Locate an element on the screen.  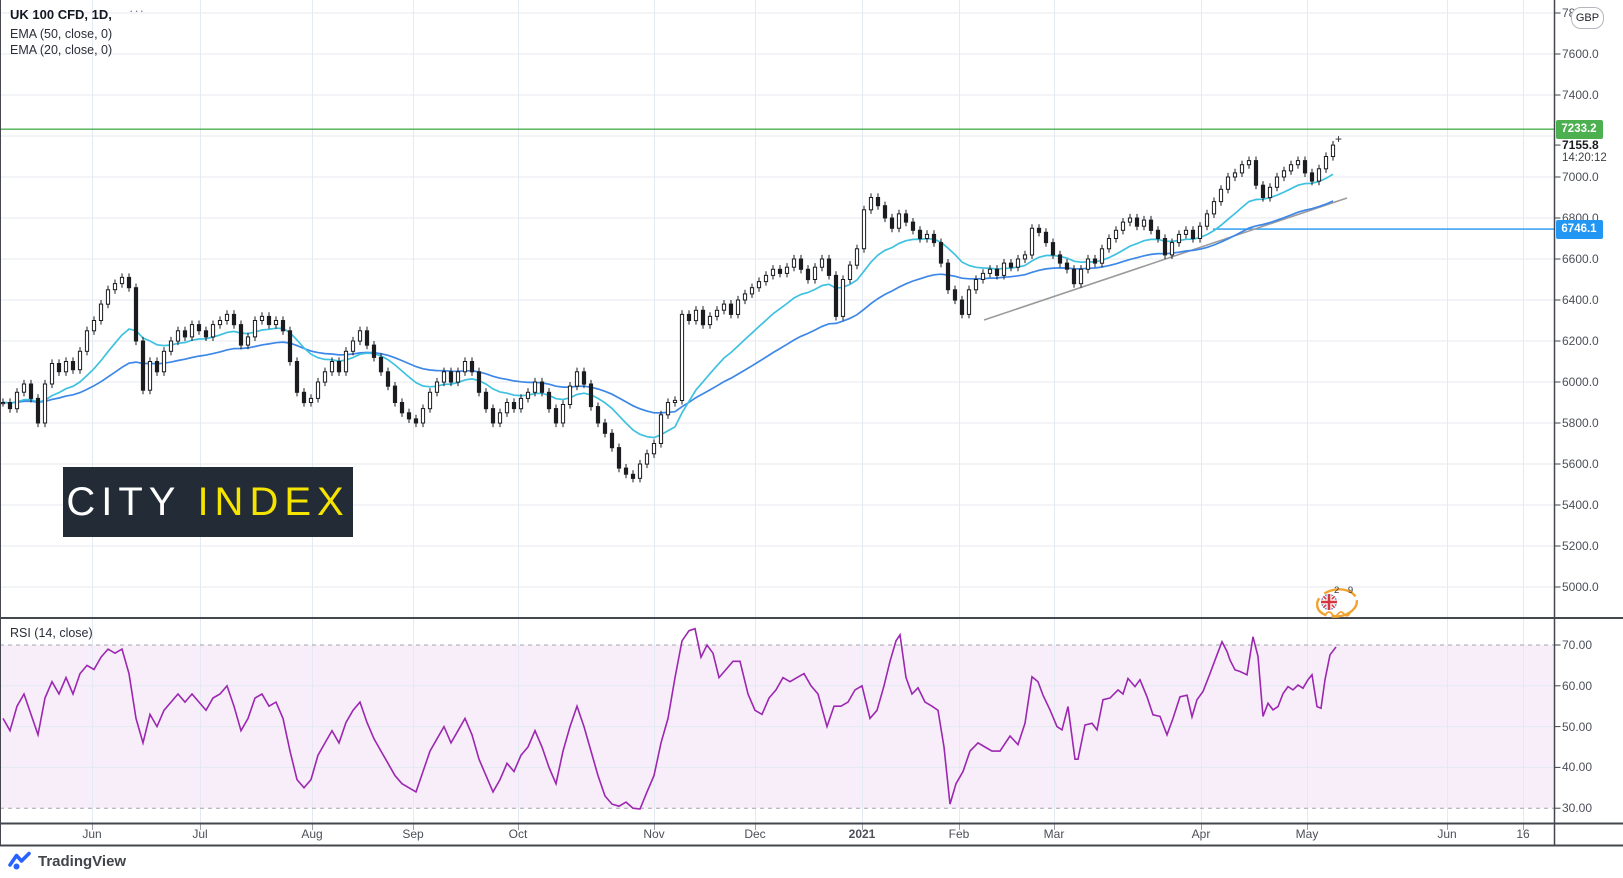
time-tick-label: Oct is located at coordinates (518, 834).